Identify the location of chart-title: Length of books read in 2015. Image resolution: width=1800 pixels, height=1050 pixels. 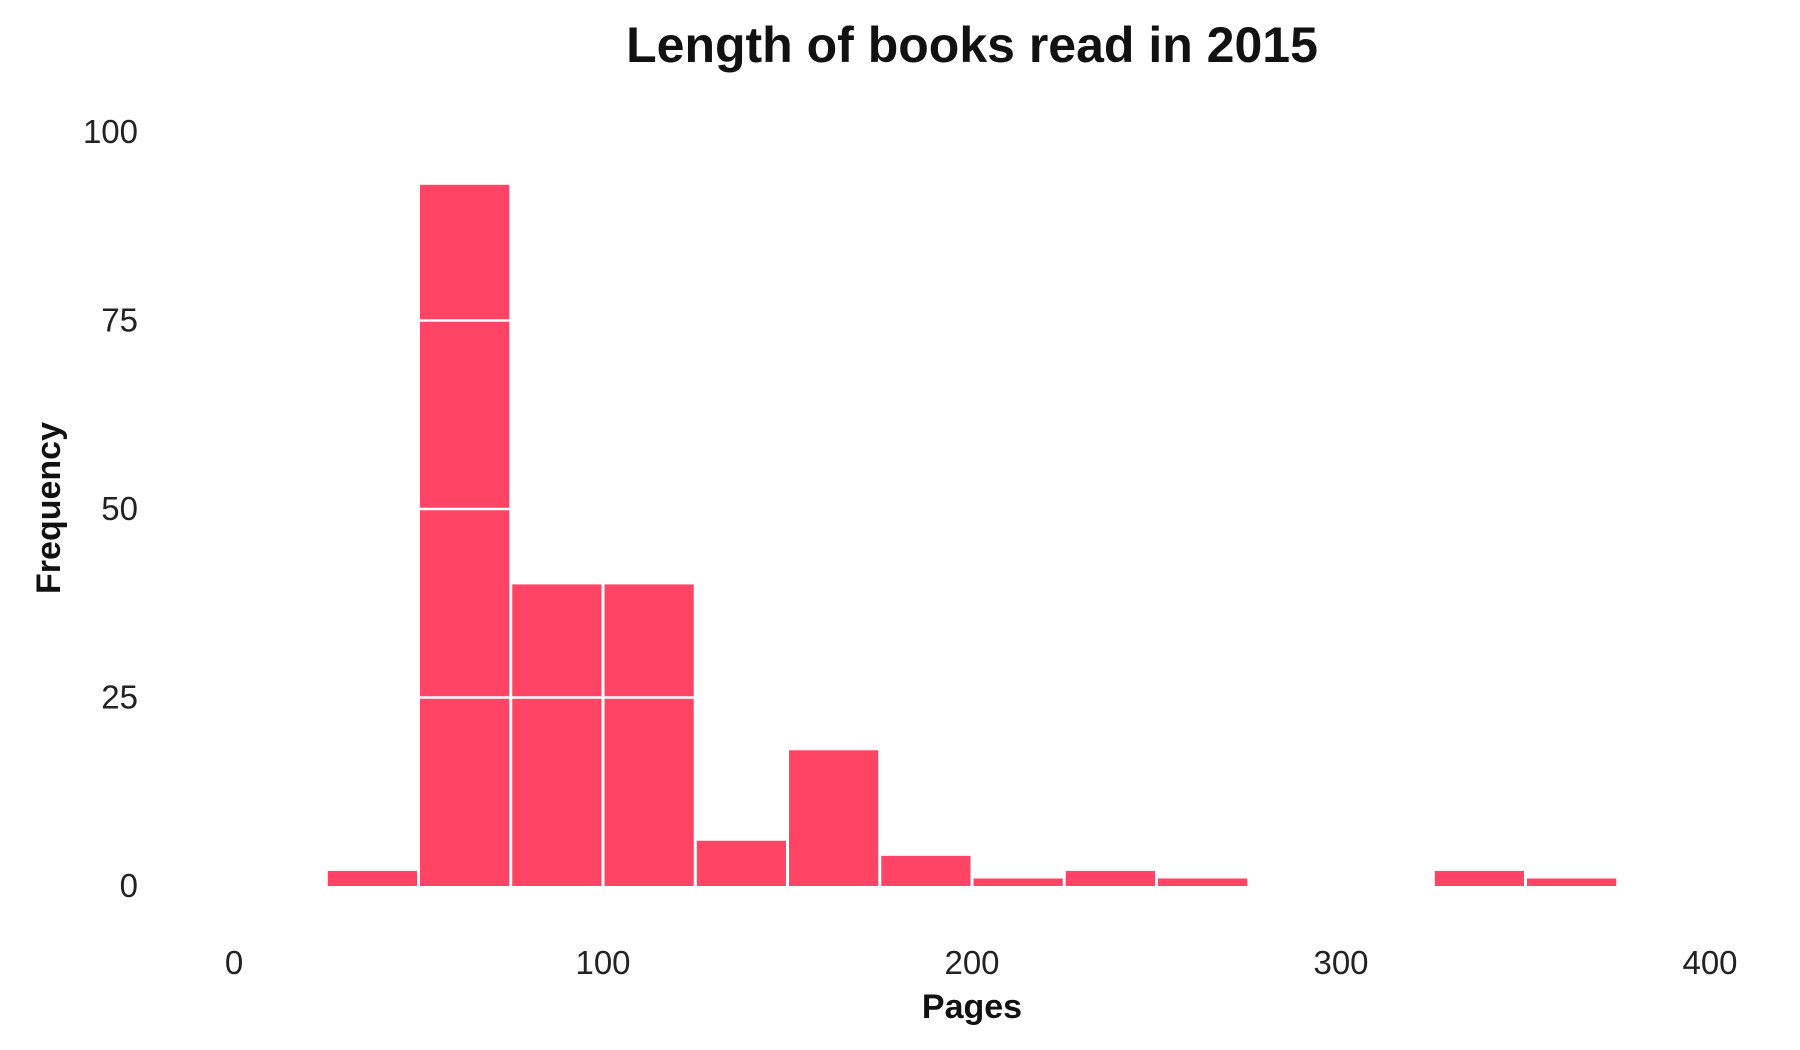
(972, 45).